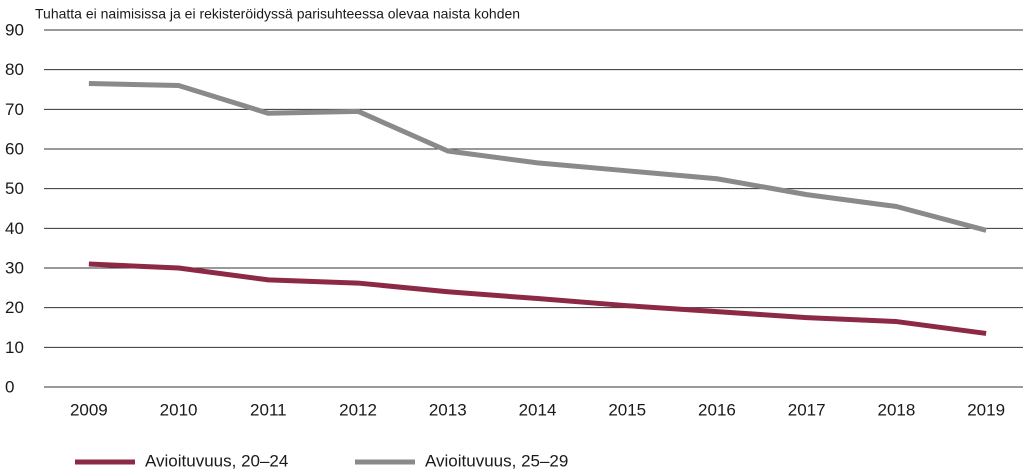 This screenshot has width=1031, height=473. Describe the element at coordinates (807, 409) in the screenshot. I see `x-tick-label: 2017` at that location.